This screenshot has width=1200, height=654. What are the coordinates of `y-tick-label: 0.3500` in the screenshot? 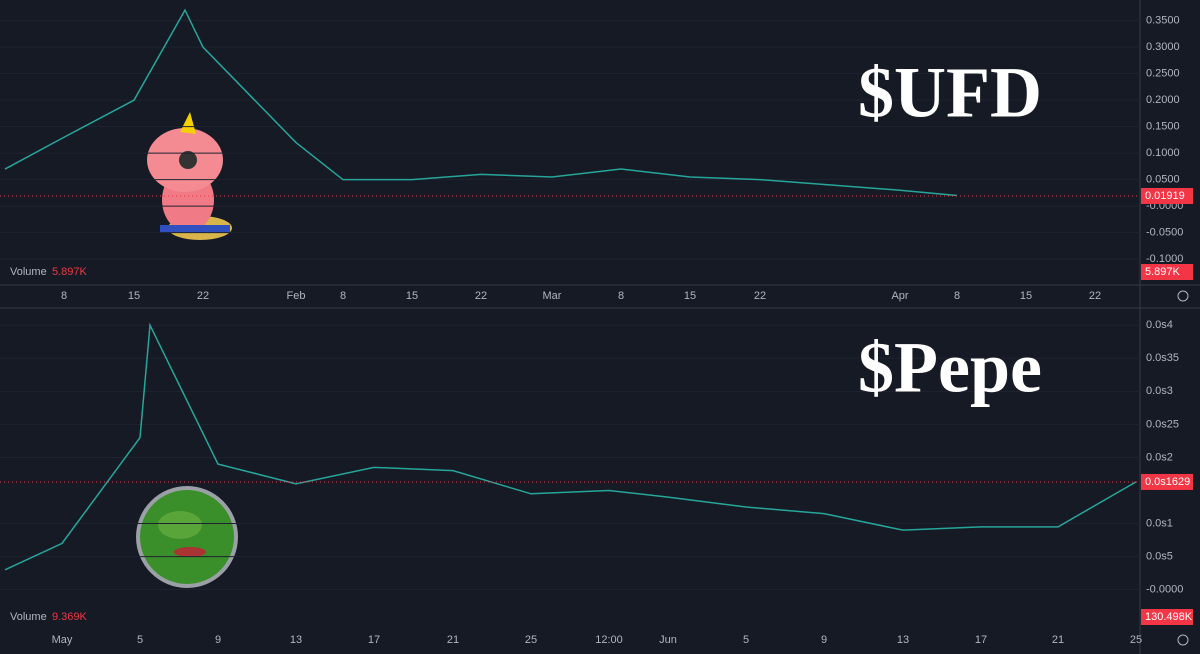 It's located at (1163, 21).